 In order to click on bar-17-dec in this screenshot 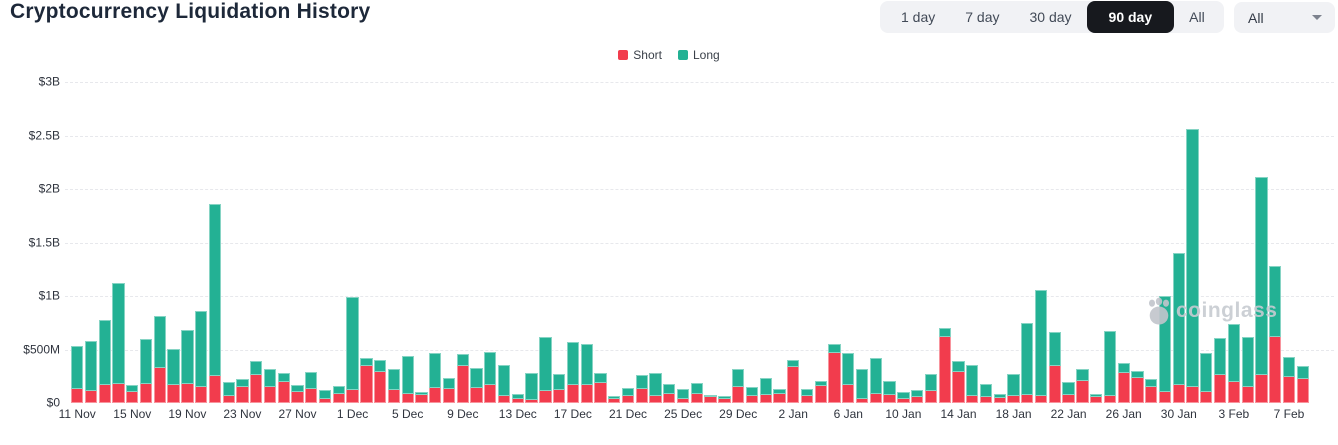, I will do `click(573, 372)`.